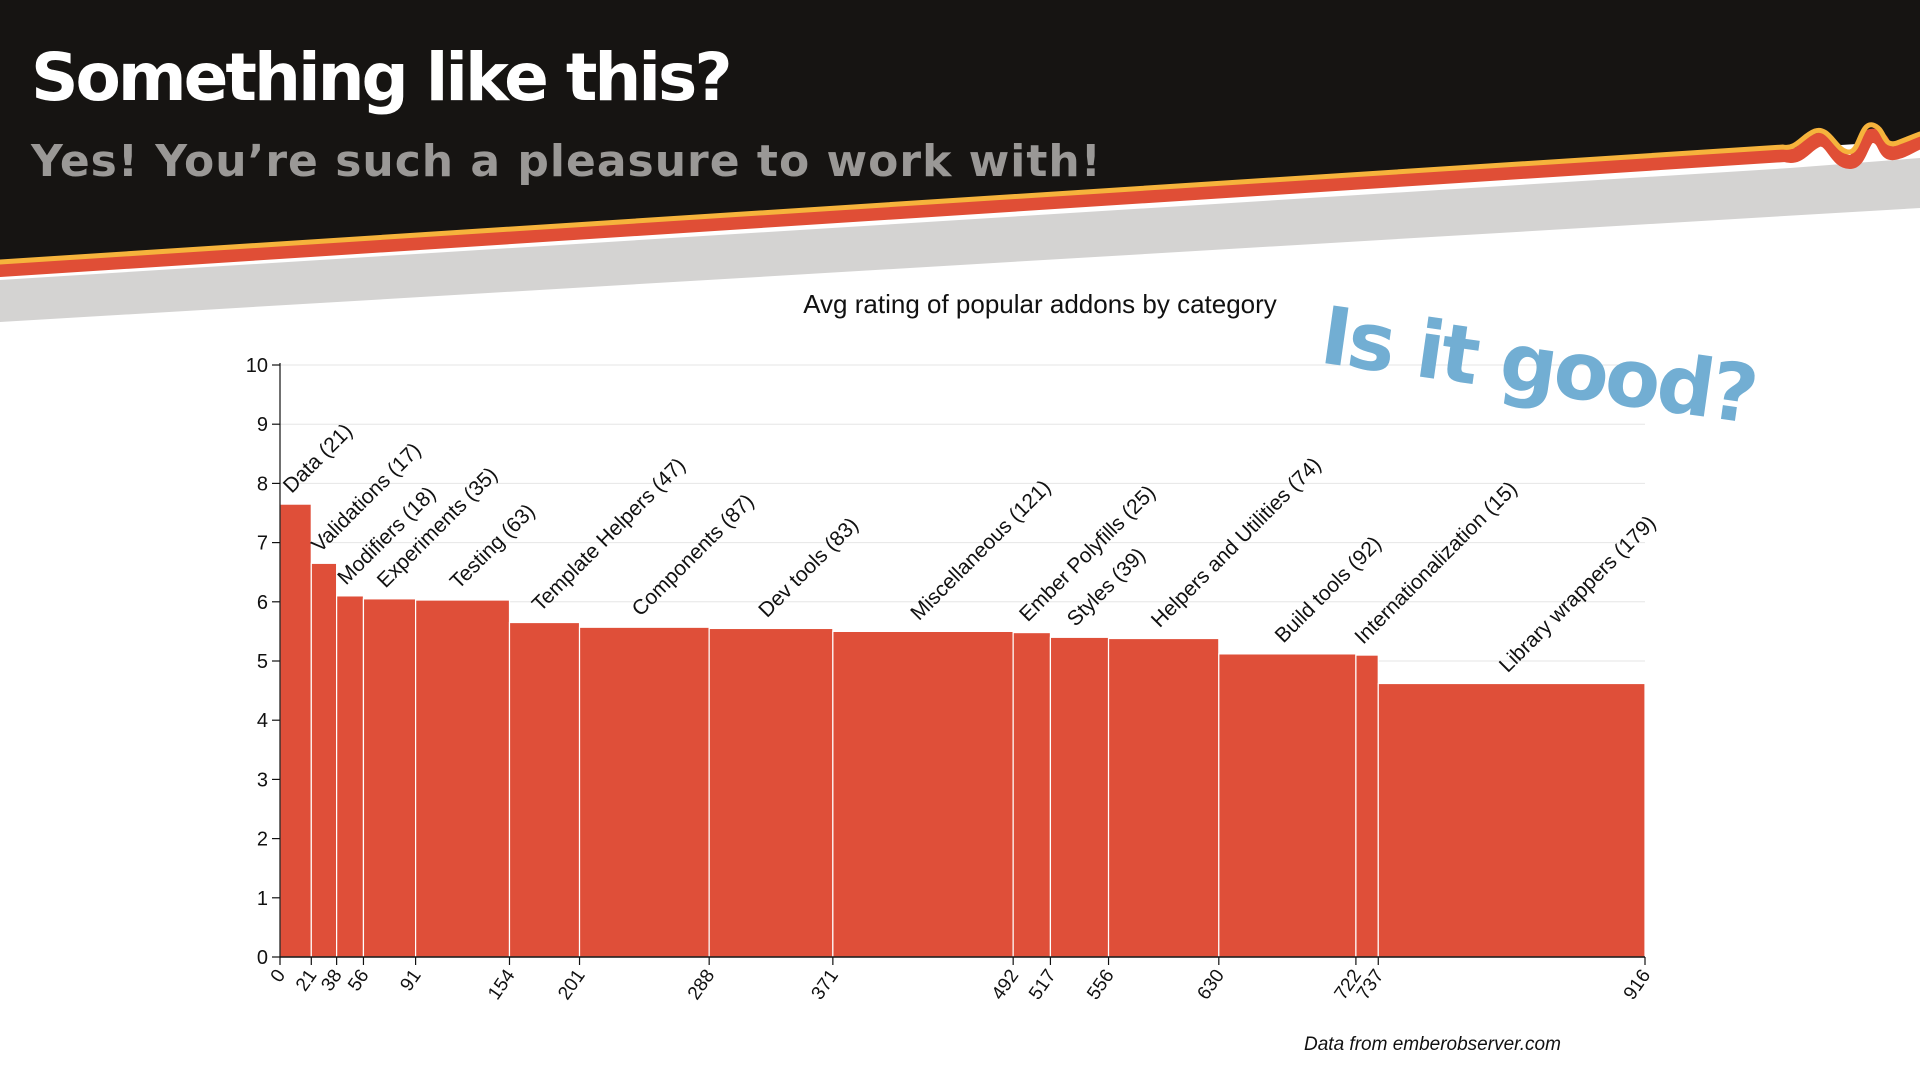  What do you see at coordinates (701, 985) in the screenshot?
I see `x-tick-label: 288` at bounding box center [701, 985].